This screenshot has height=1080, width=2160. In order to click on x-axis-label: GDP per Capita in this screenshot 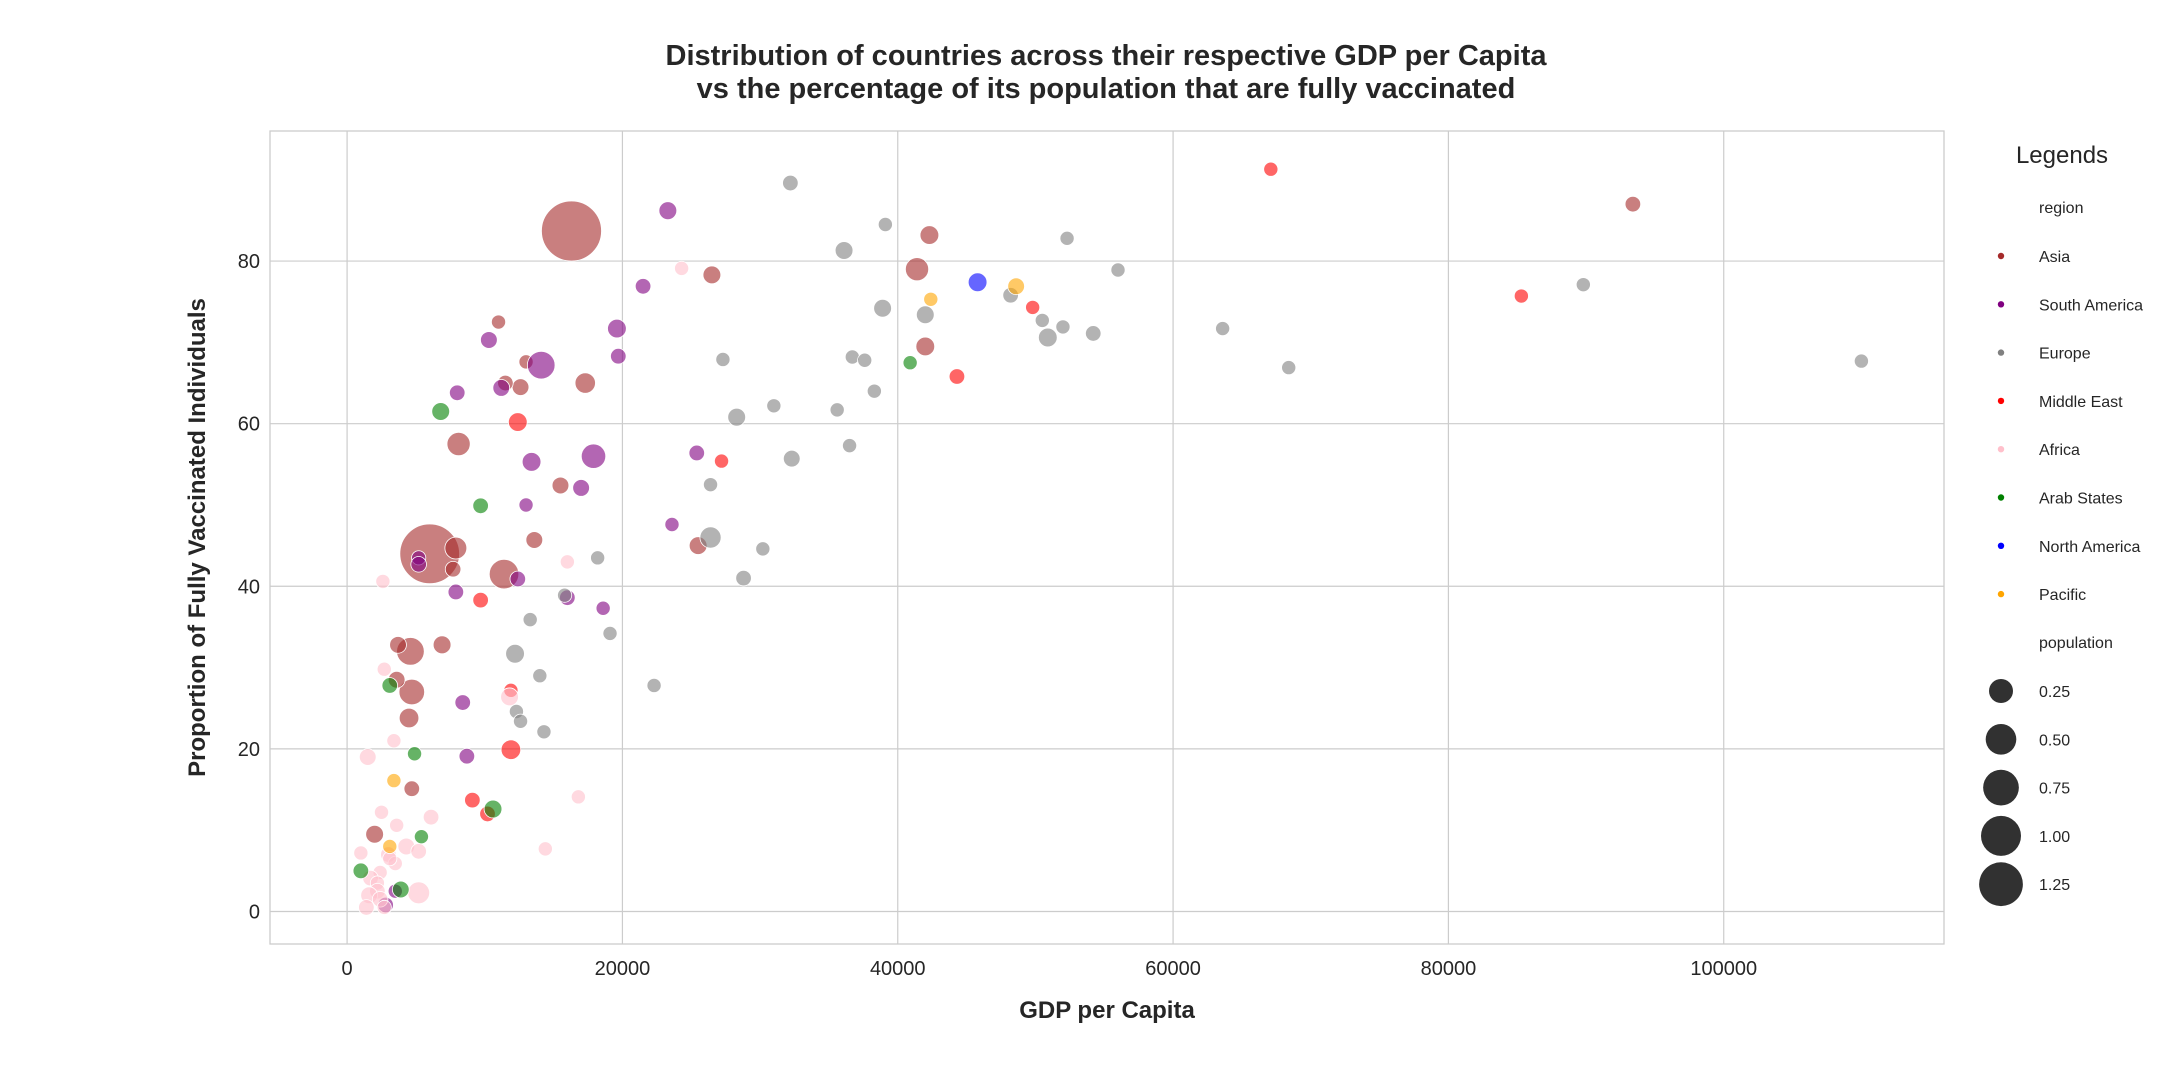, I will do `click(1107, 1010)`.